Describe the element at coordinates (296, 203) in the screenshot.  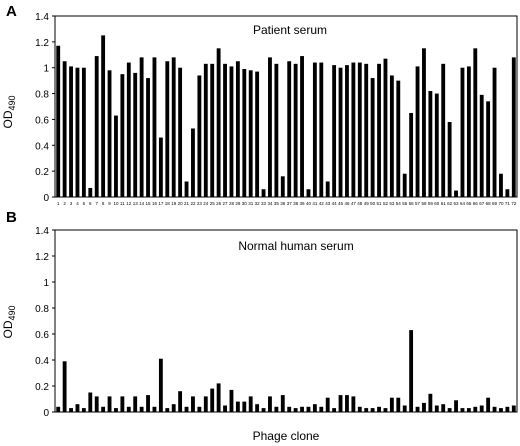
I see `x-tick-label: 38` at that location.